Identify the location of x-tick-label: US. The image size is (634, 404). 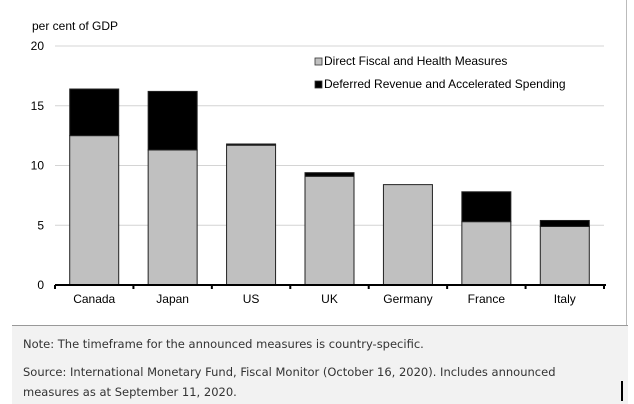
(251, 299).